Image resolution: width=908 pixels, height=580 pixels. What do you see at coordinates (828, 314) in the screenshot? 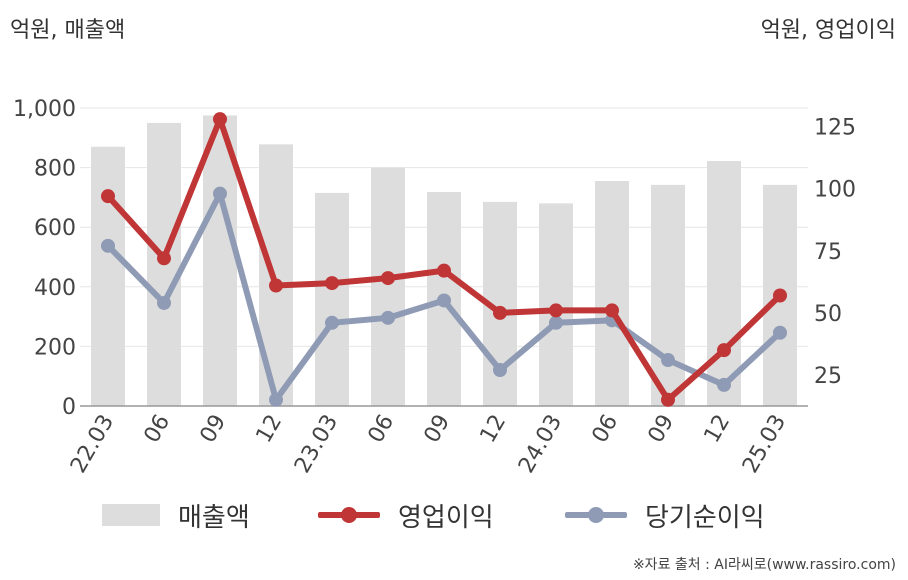
I see `right-tick-label: 50` at bounding box center [828, 314].